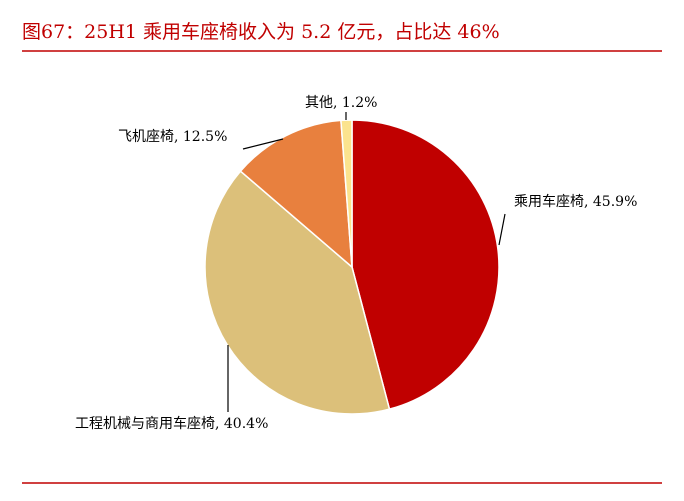  I want to click on data-label: 其他, 1.2%, so click(341, 103).